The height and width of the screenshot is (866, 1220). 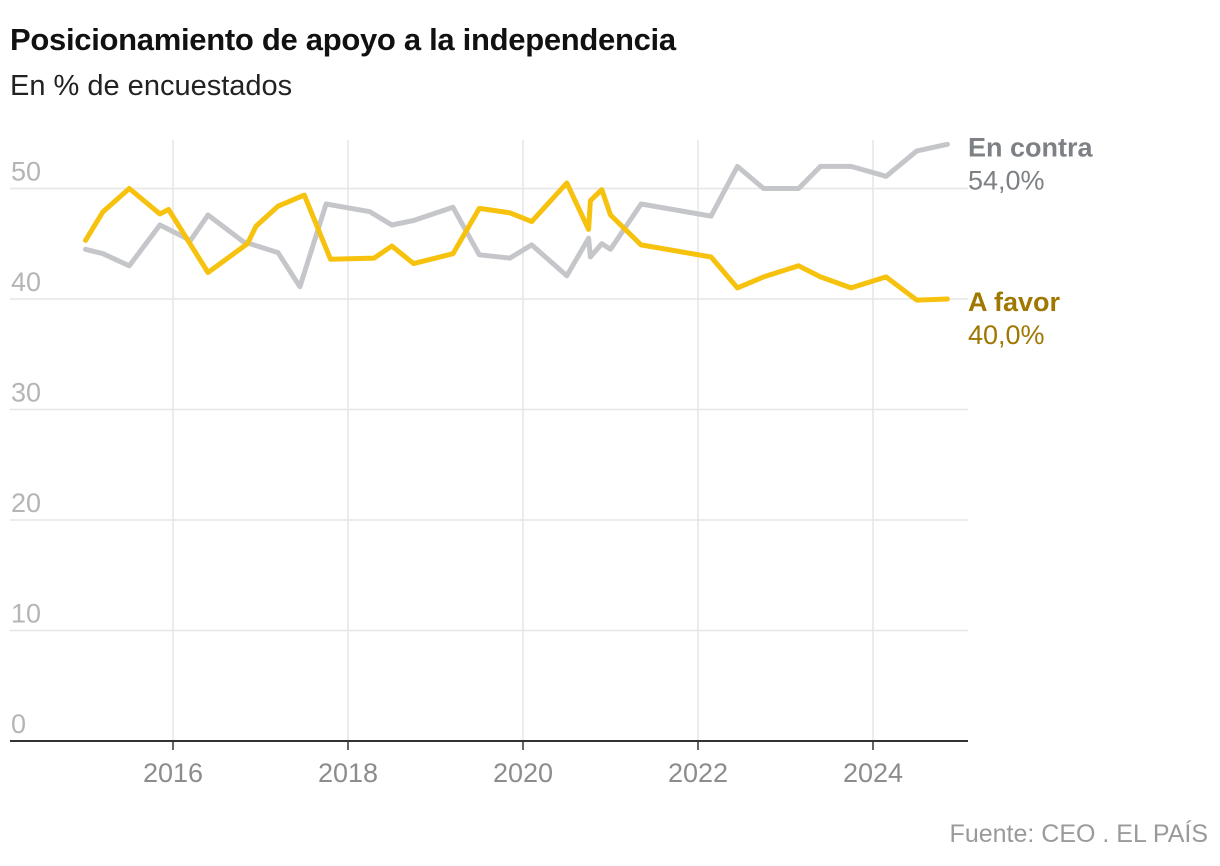 What do you see at coordinates (26, 448) in the screenshot?
I see `y-axis-ticks: 0 10 20 30 40 50` at bounding box center [26, 448].